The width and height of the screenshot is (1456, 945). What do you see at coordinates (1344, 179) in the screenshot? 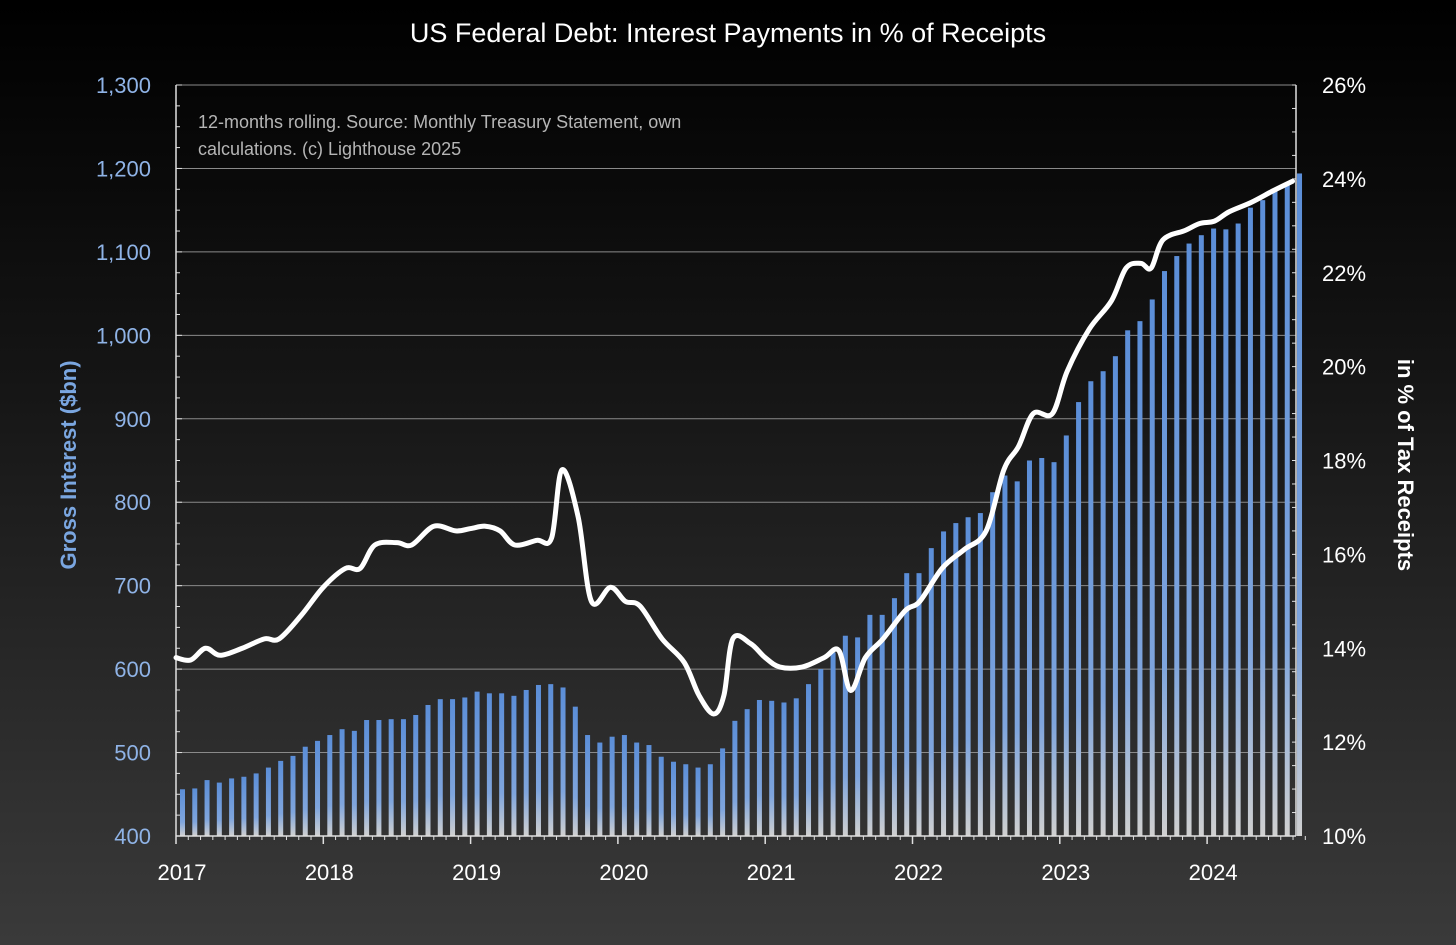
I see `y-right-tick-label: 24%` at bounding box center [1344, 179].